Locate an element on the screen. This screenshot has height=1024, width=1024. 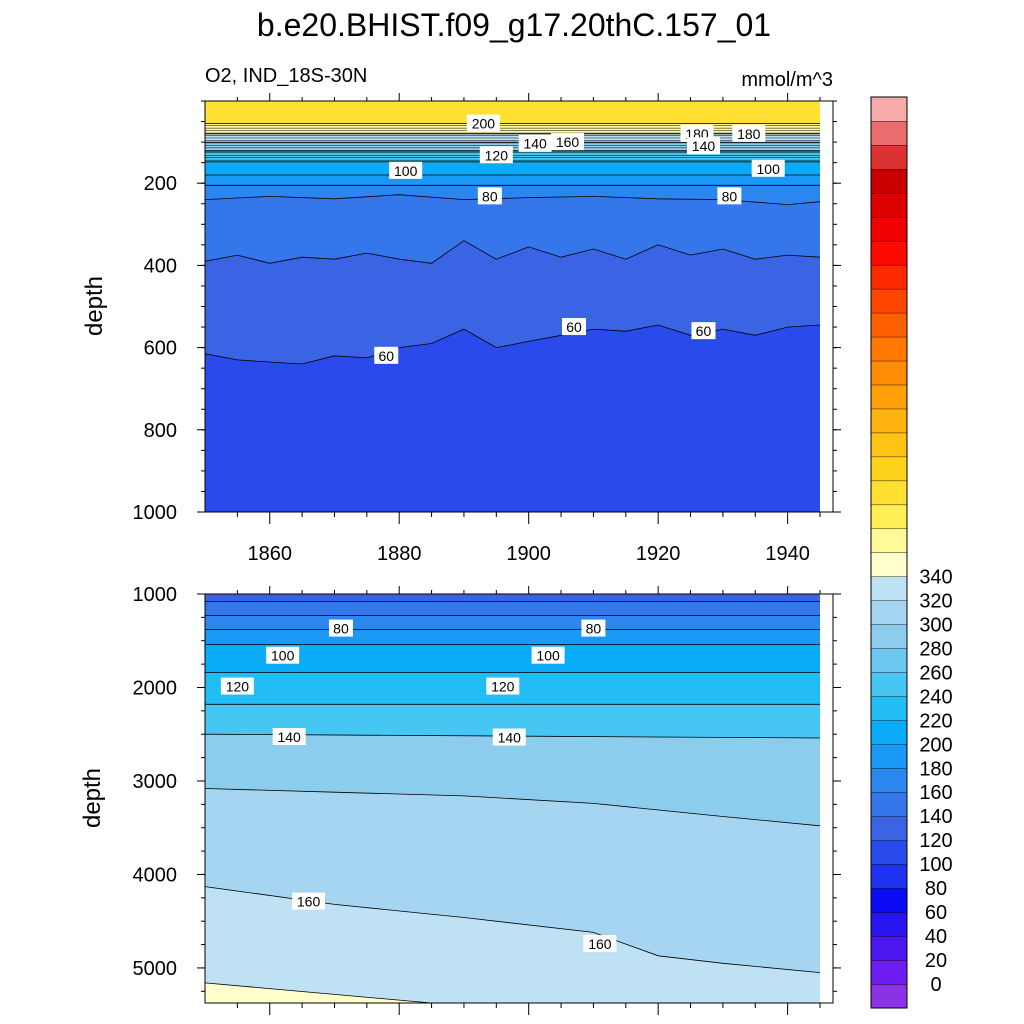
y-tick-label: 2000 is located at coordinates (155, 688).